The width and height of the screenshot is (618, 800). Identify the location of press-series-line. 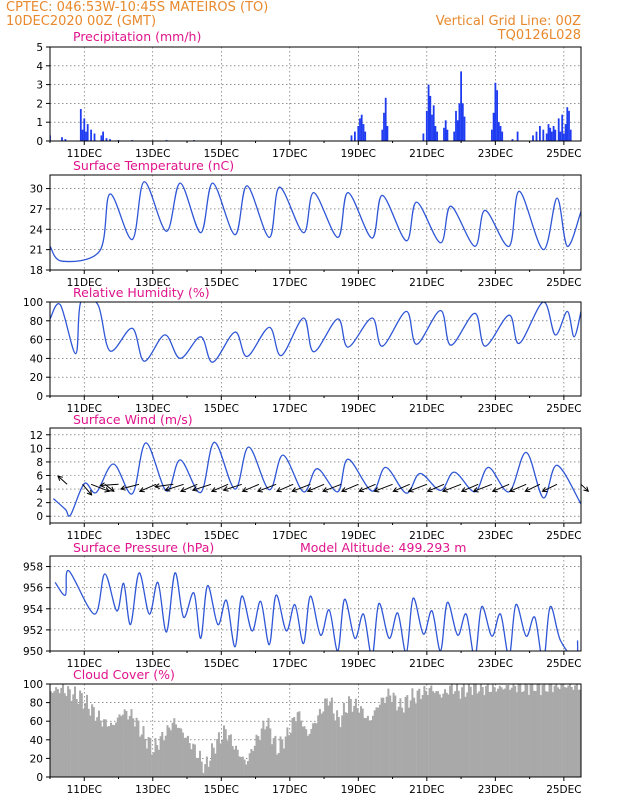
(316, 610).